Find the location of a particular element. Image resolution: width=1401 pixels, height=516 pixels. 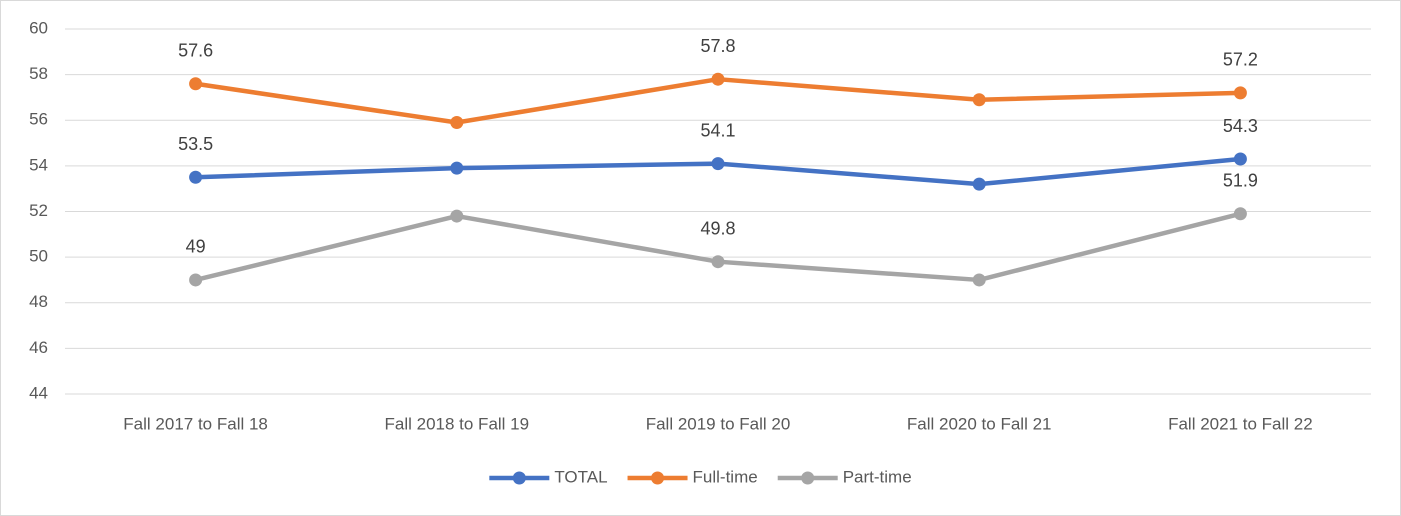

data-label: 54.1 is located at coordinates (717, 130).